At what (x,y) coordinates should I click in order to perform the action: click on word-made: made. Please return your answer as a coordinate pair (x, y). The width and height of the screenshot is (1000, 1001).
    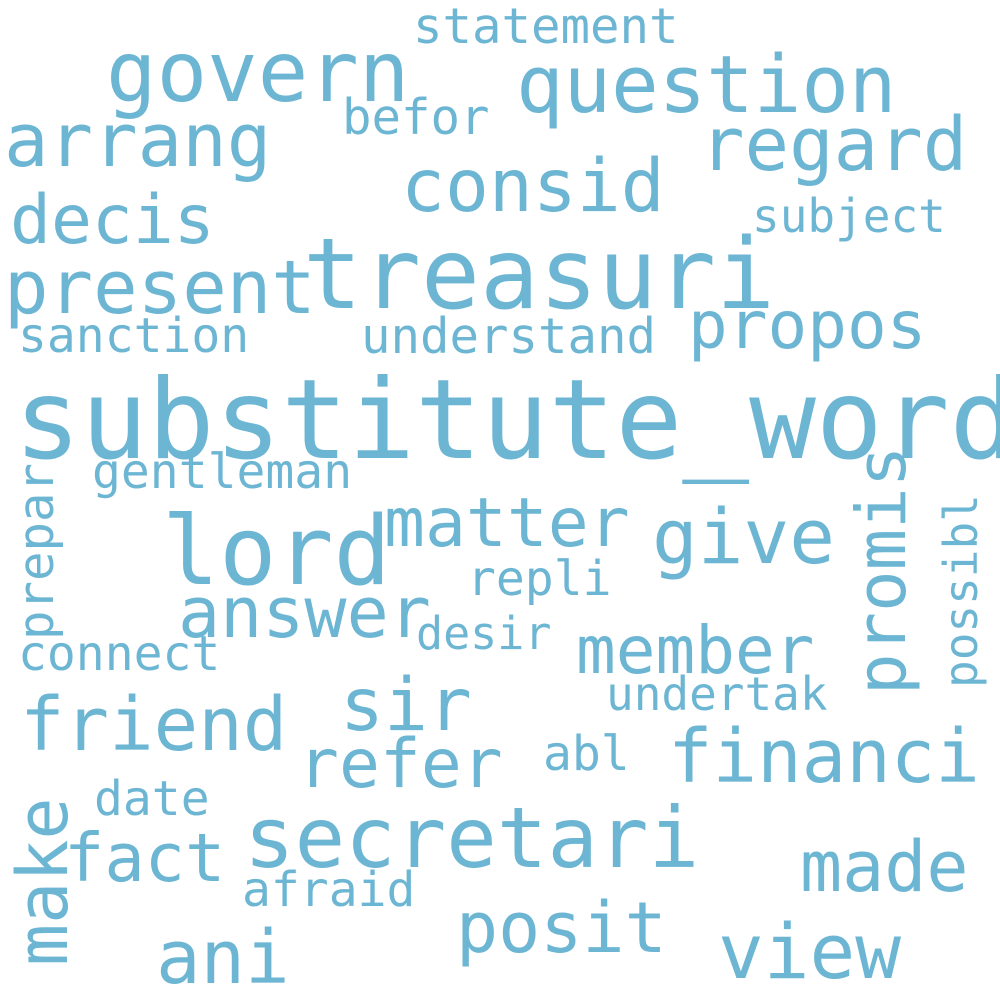
    Looking at the image, I should click on (884, 867).